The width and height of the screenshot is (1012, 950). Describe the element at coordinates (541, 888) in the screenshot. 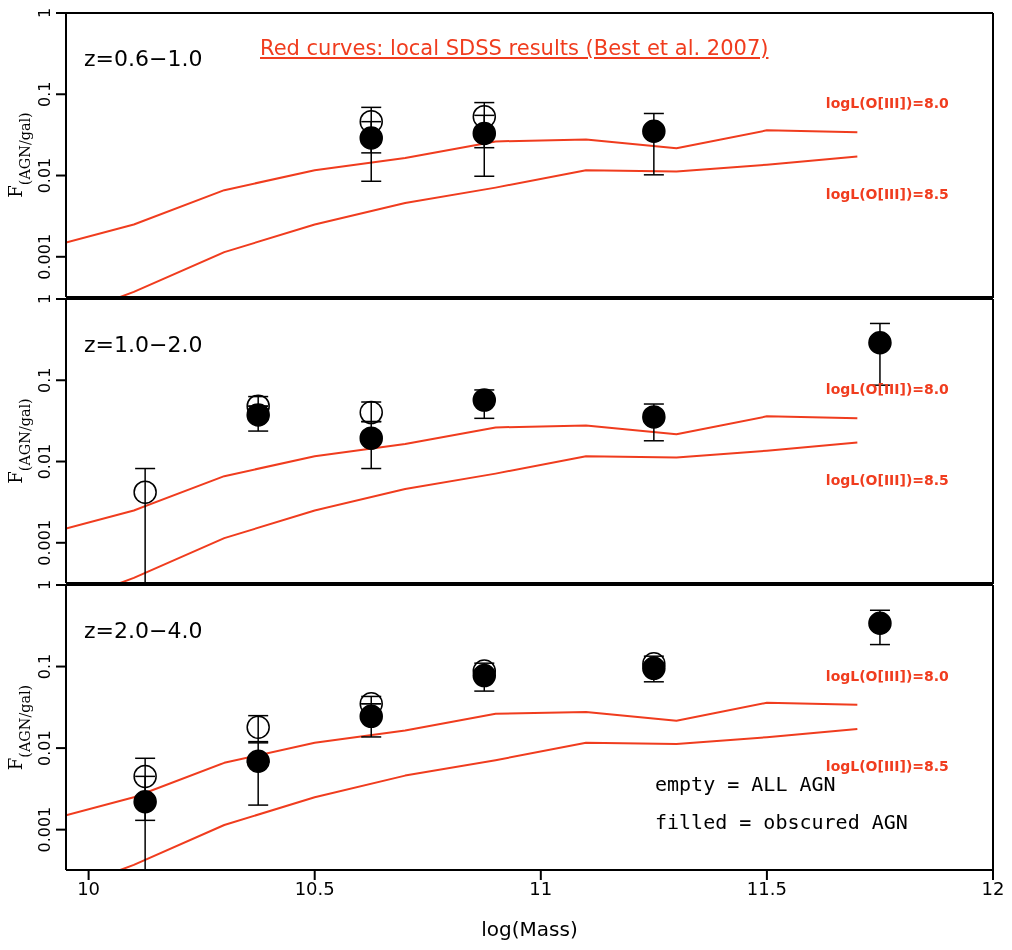

I see `x-tick-label: 11` at that location.